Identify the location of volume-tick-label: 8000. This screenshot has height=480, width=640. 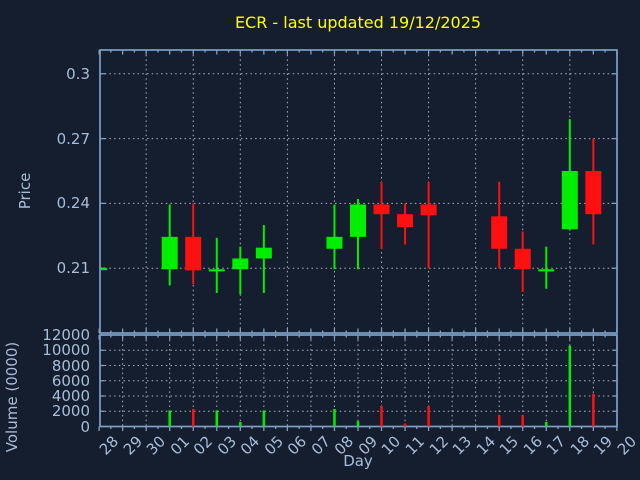
(70, 365).